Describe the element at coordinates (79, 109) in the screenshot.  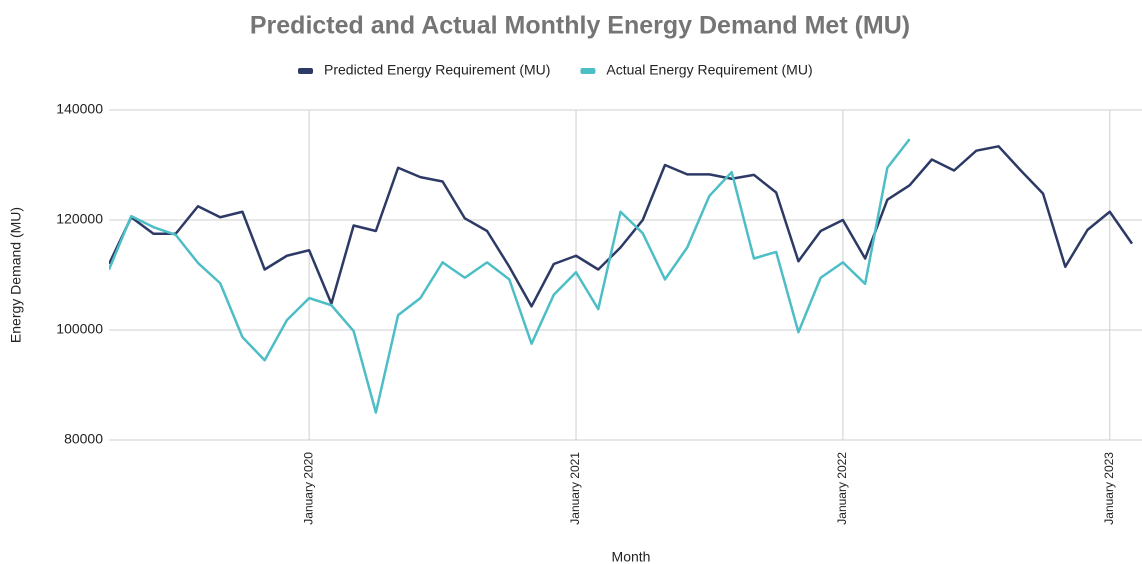
I see `y-tick-label: 140000` at that location.